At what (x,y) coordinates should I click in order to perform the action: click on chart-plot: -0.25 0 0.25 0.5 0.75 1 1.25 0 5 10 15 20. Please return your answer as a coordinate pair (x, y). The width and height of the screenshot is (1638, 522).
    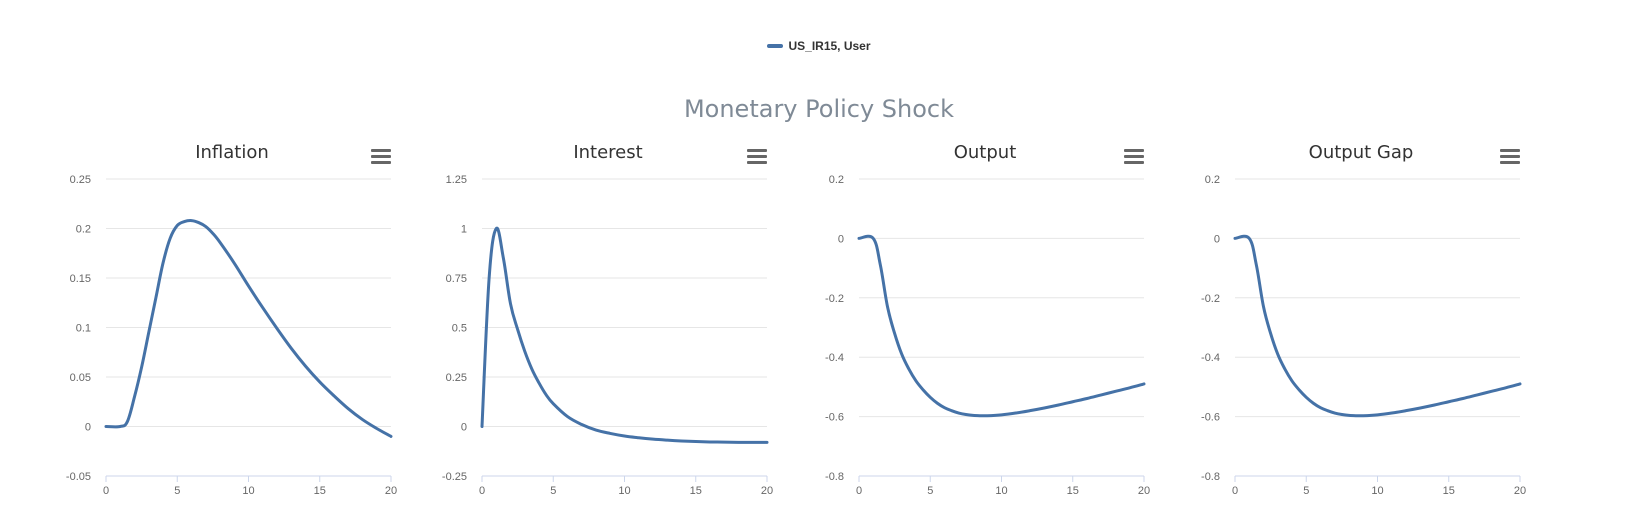
    Looking at the image, I should click on (607, 335).